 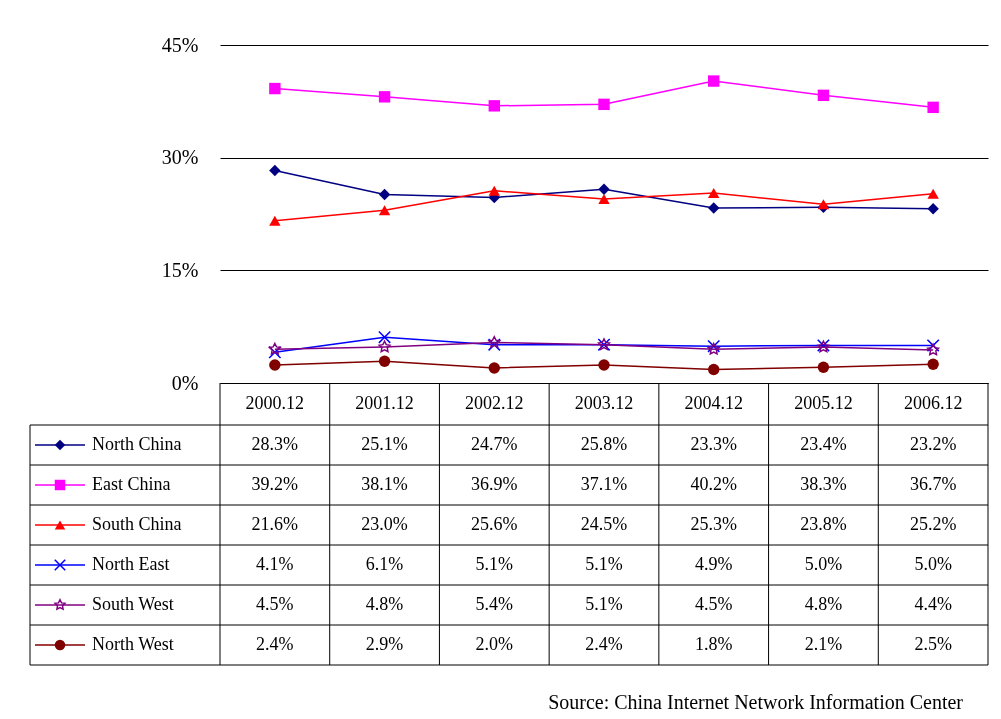 What do you see at coordinates (604, 444) in the screenshot?
I see `data-label: 25.8%` at bounding box center [604, 444].